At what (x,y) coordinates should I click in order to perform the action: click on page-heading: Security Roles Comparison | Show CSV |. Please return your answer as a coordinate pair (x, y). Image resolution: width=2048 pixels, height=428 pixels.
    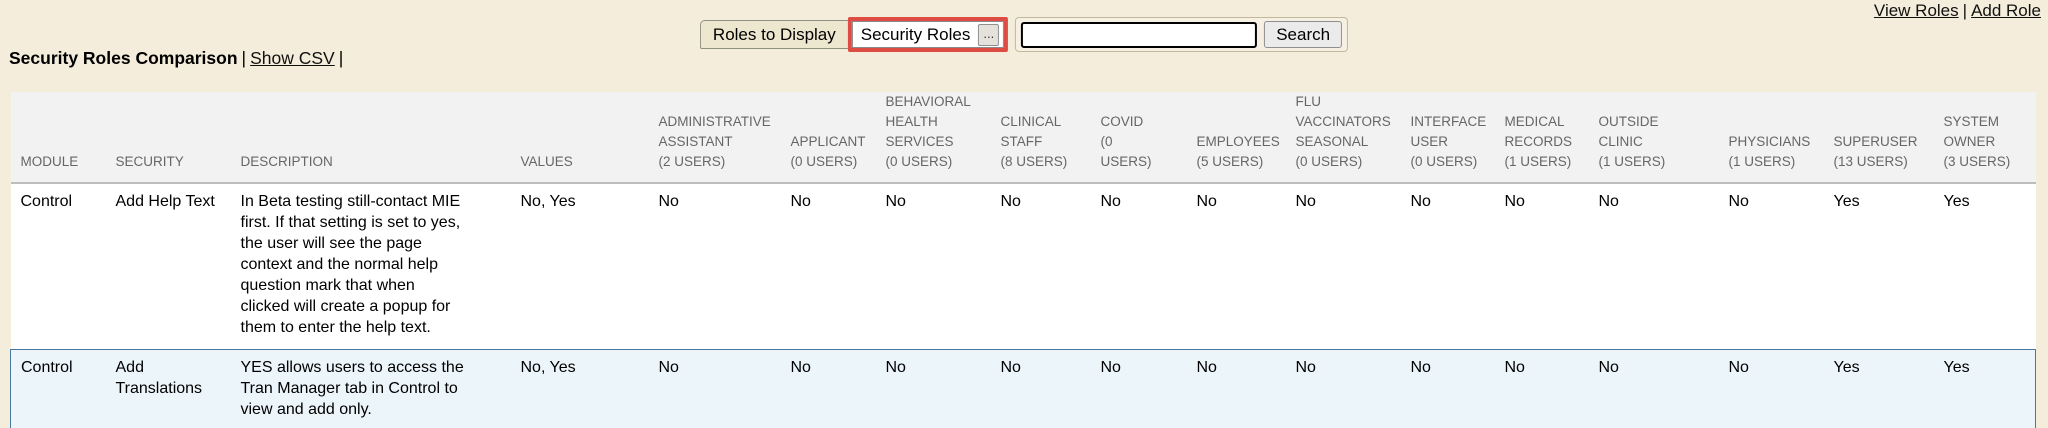
    Looking at the image, I should click on (178, 58).